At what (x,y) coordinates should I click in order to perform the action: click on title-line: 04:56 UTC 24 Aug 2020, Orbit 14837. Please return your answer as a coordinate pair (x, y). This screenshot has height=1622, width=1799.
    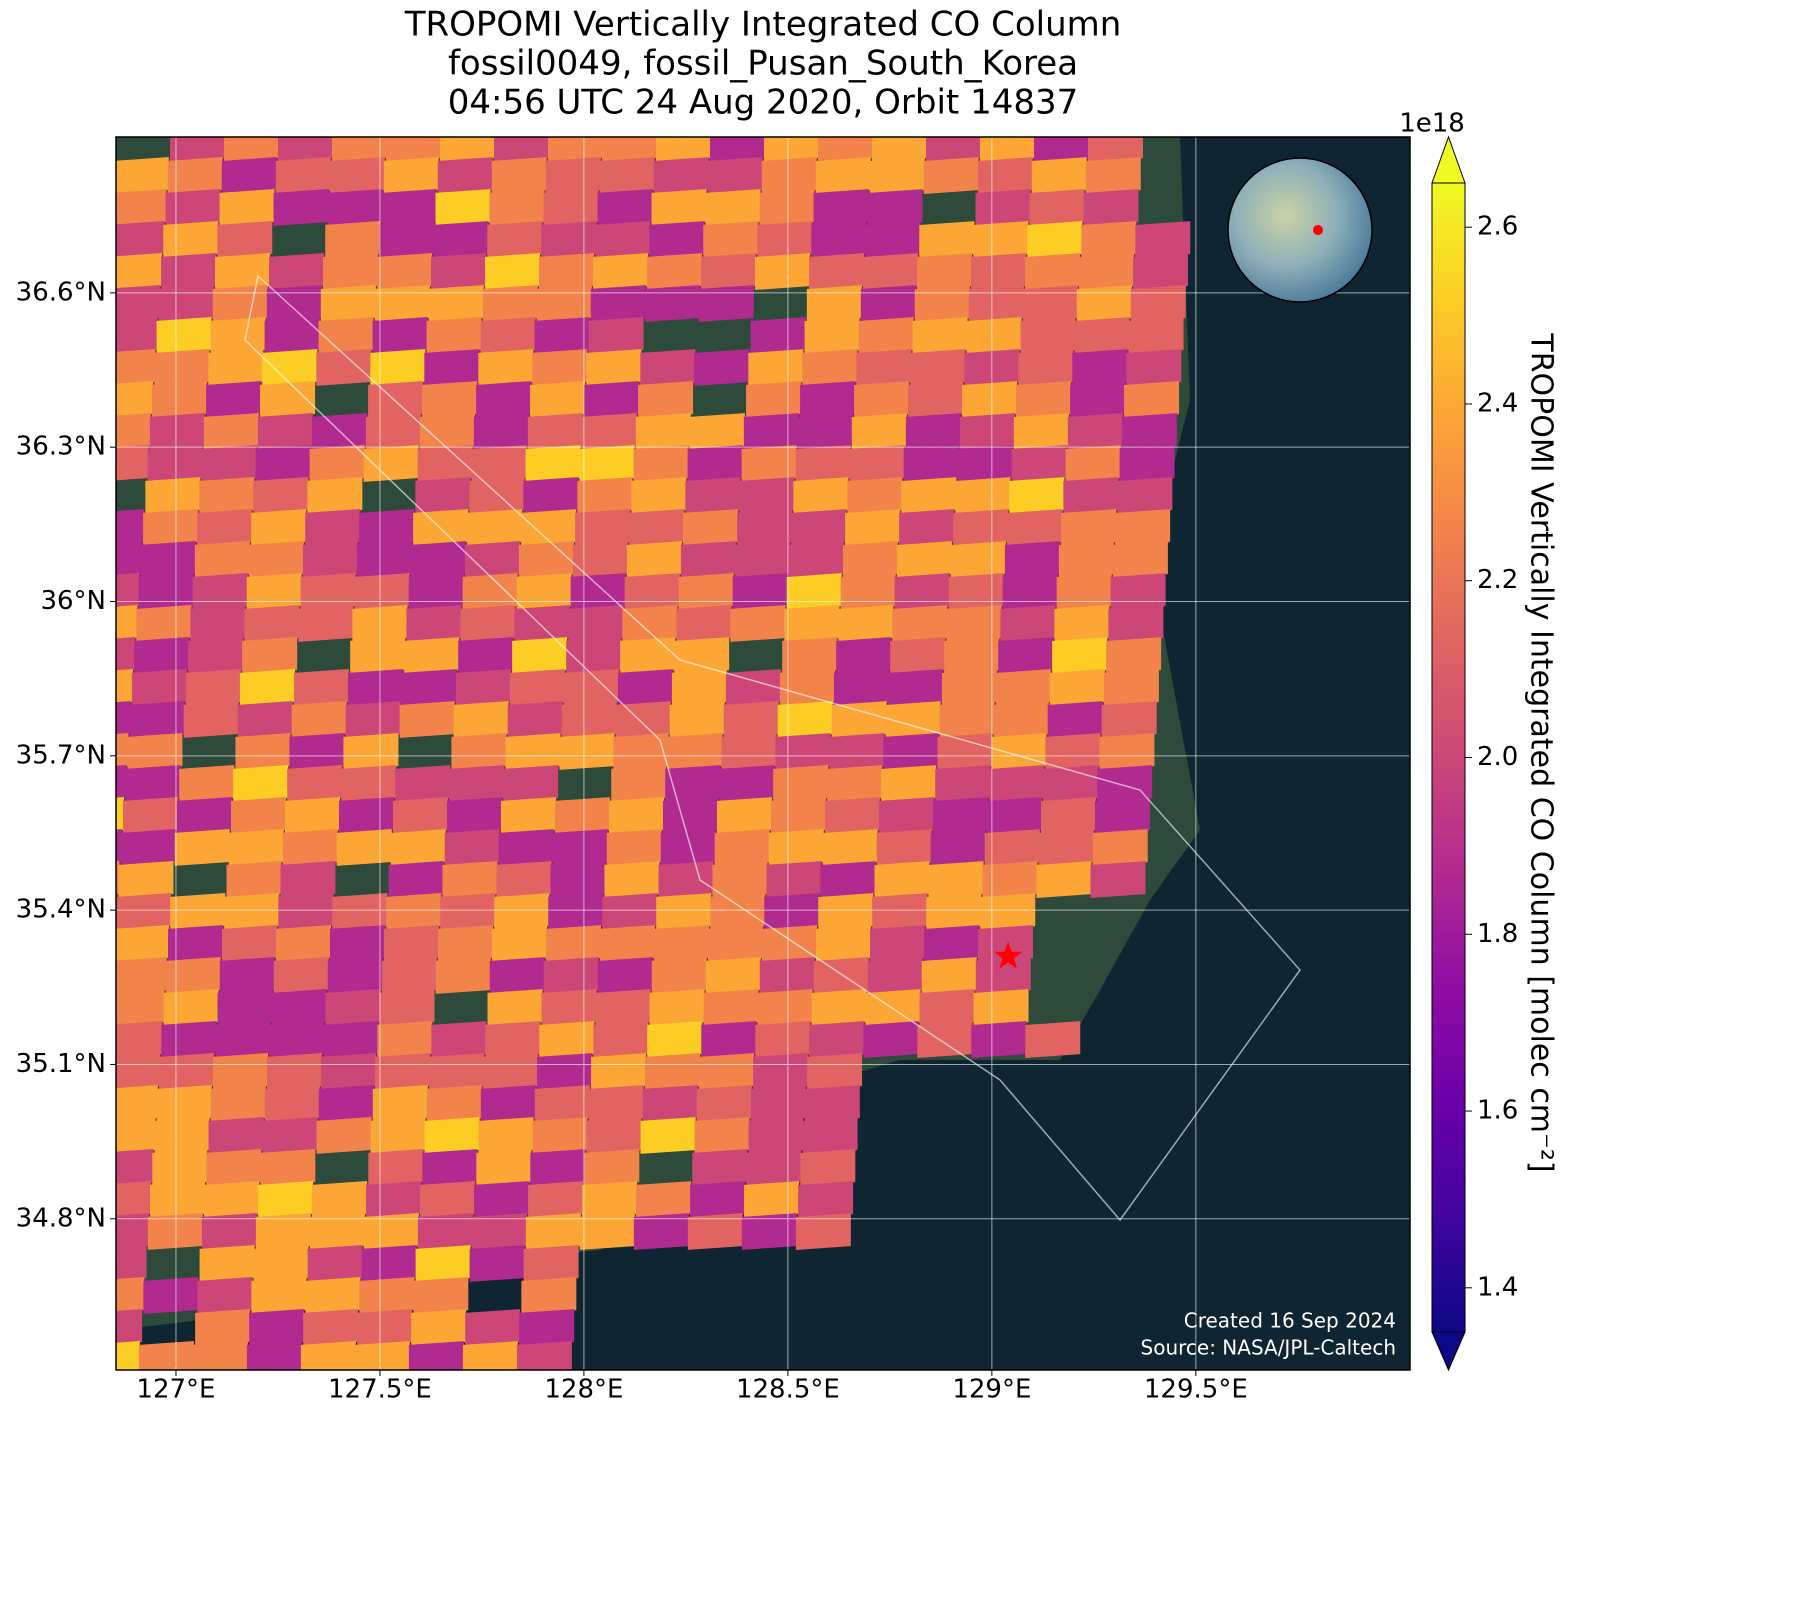
    Looking at the image, I should click on (763, 103).